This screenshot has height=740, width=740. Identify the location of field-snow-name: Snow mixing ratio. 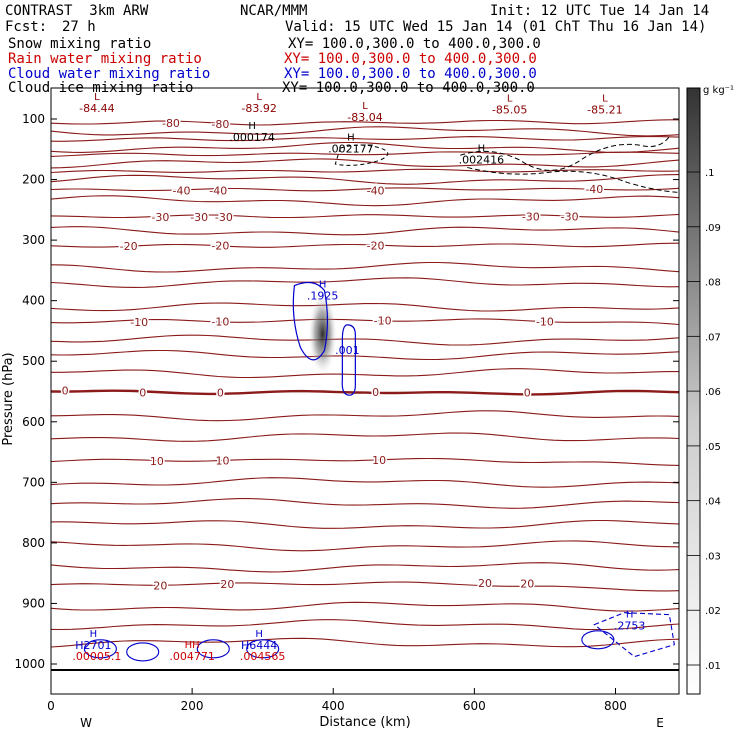
(80, 44).